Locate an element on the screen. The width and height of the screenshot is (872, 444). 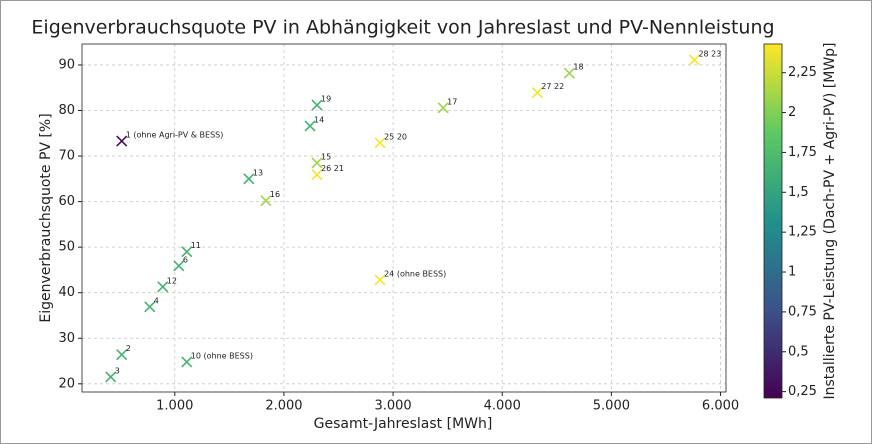
point-label: 3 is located at coordinates (117, 370).